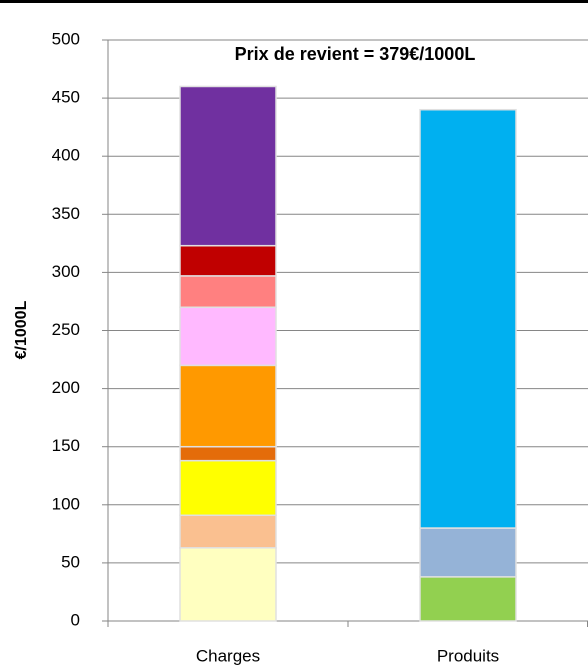 The width and height of the screenshot is (588, 665). What do you see at coordinates (66, 329) in the screenshot?
I see `y-tick-label: 250` at bounding box center [66, 329].